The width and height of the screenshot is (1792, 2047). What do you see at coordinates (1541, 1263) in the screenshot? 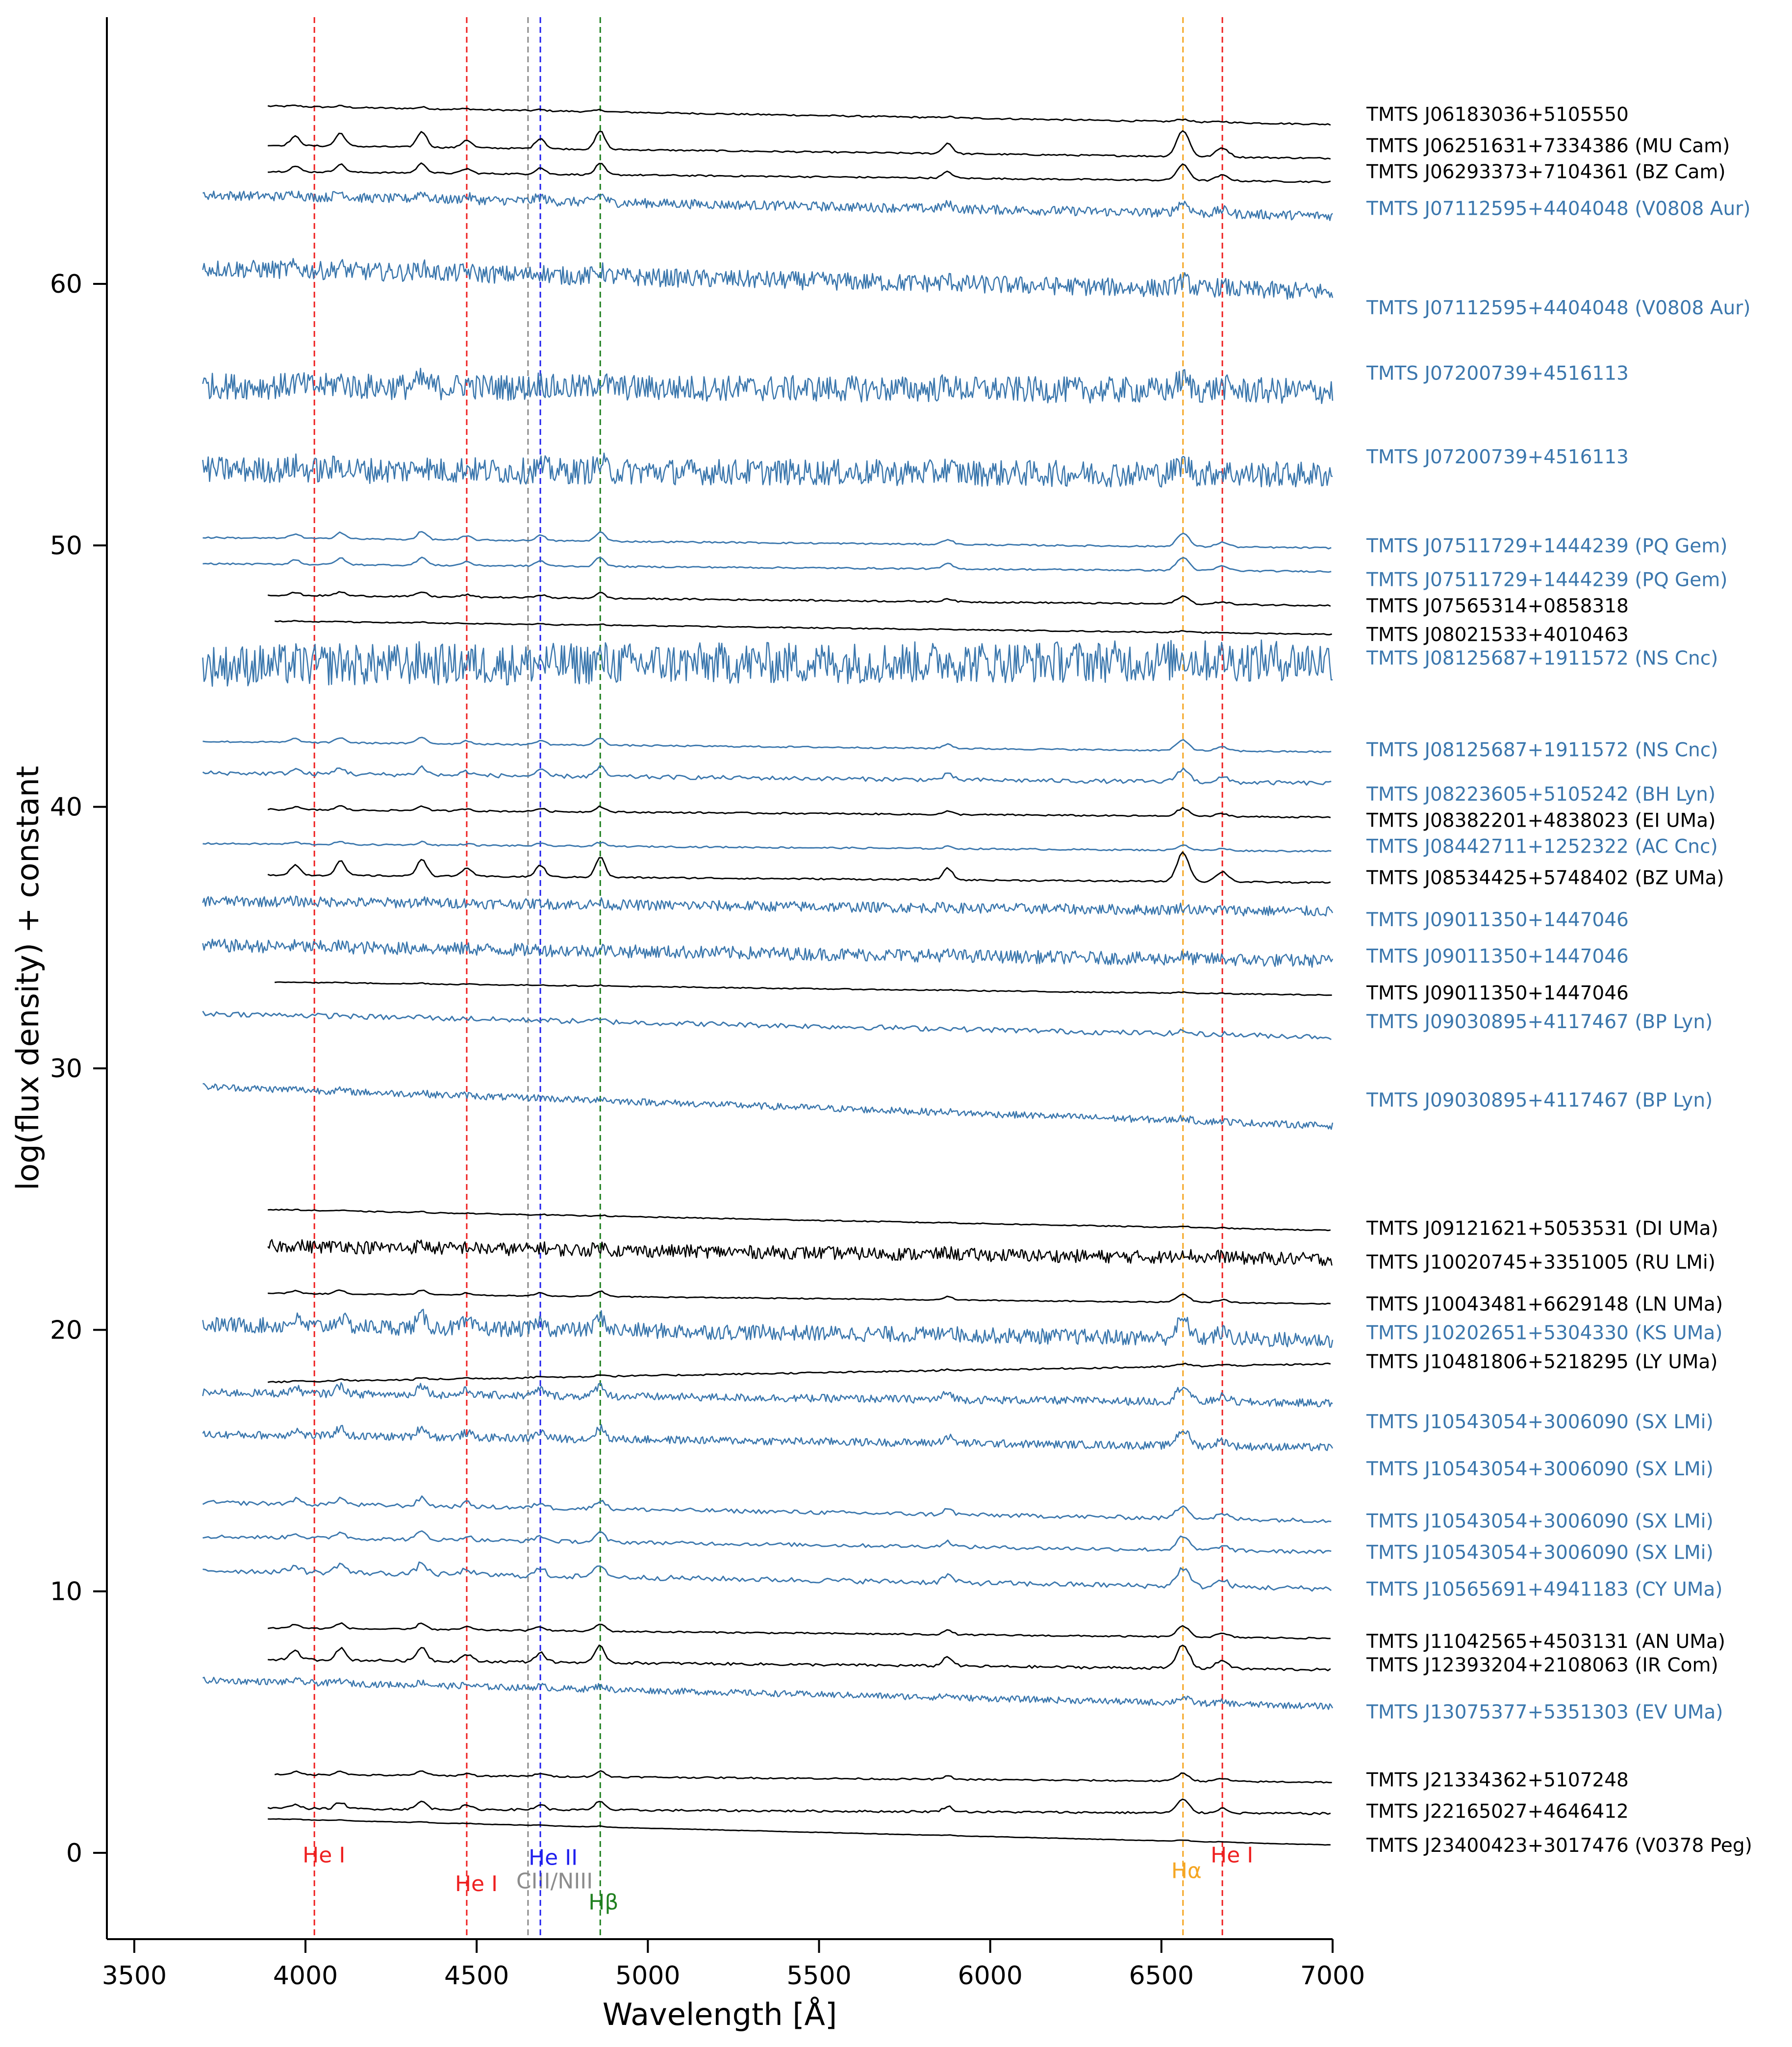
I see `spectrum-label: TMTS J10020745+3351005 (RU LMi)` at bounding box center [1541, 1263].